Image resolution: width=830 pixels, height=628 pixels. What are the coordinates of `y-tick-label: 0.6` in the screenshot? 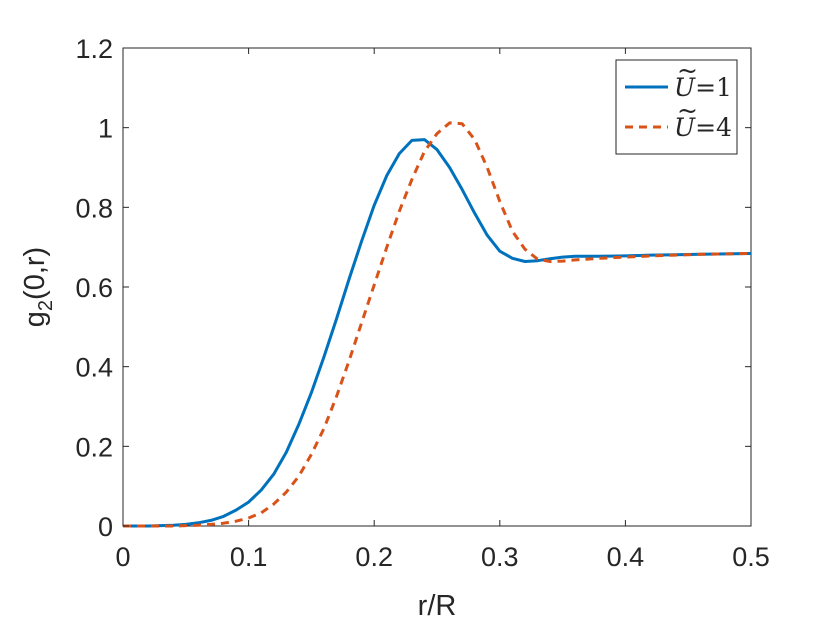 It's located at (94, 288).